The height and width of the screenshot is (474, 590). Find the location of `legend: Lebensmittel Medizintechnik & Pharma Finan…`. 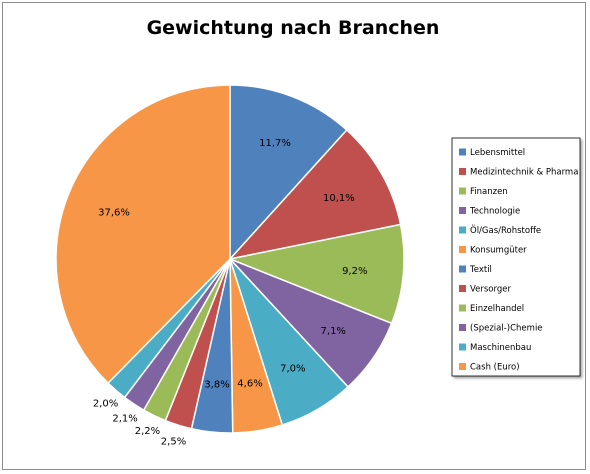

legend: Lebensmittel Medizintechnik & Pharma Finan… is located at coordinates (516, 257).